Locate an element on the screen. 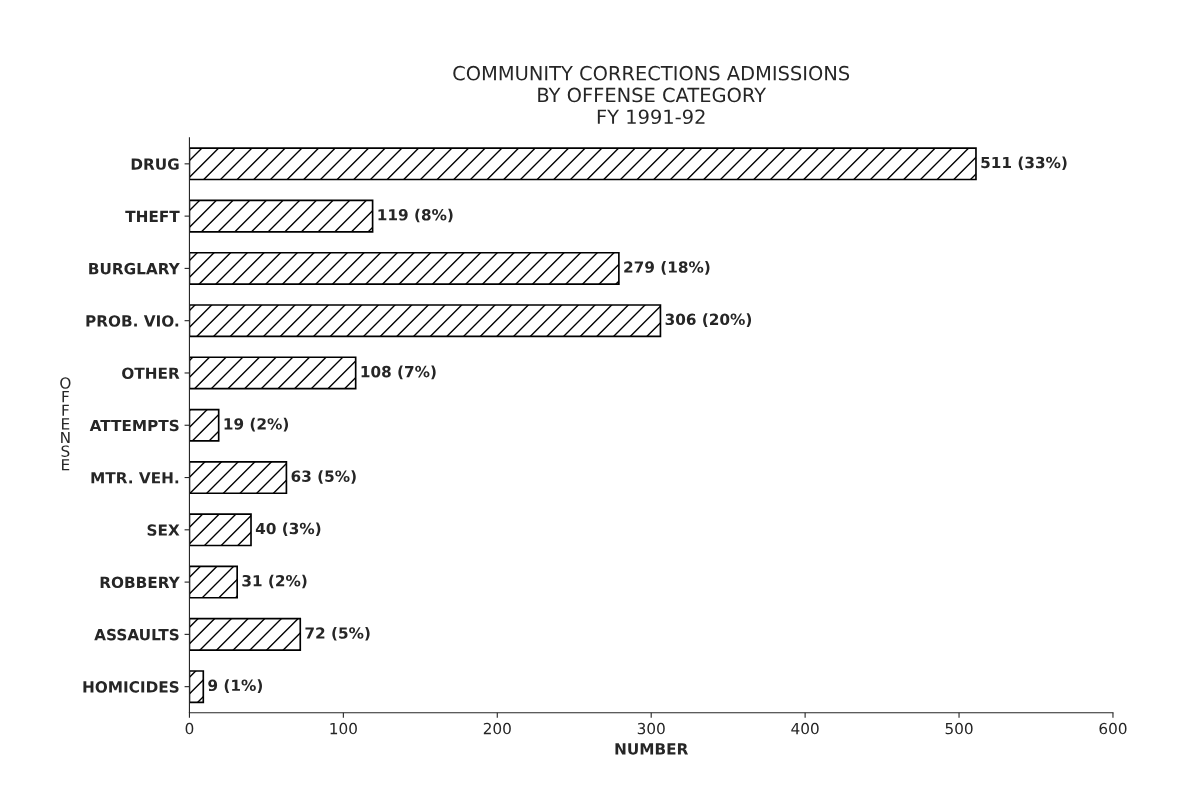  data-label: 19 (2%) is located at coordinates (256, 424).